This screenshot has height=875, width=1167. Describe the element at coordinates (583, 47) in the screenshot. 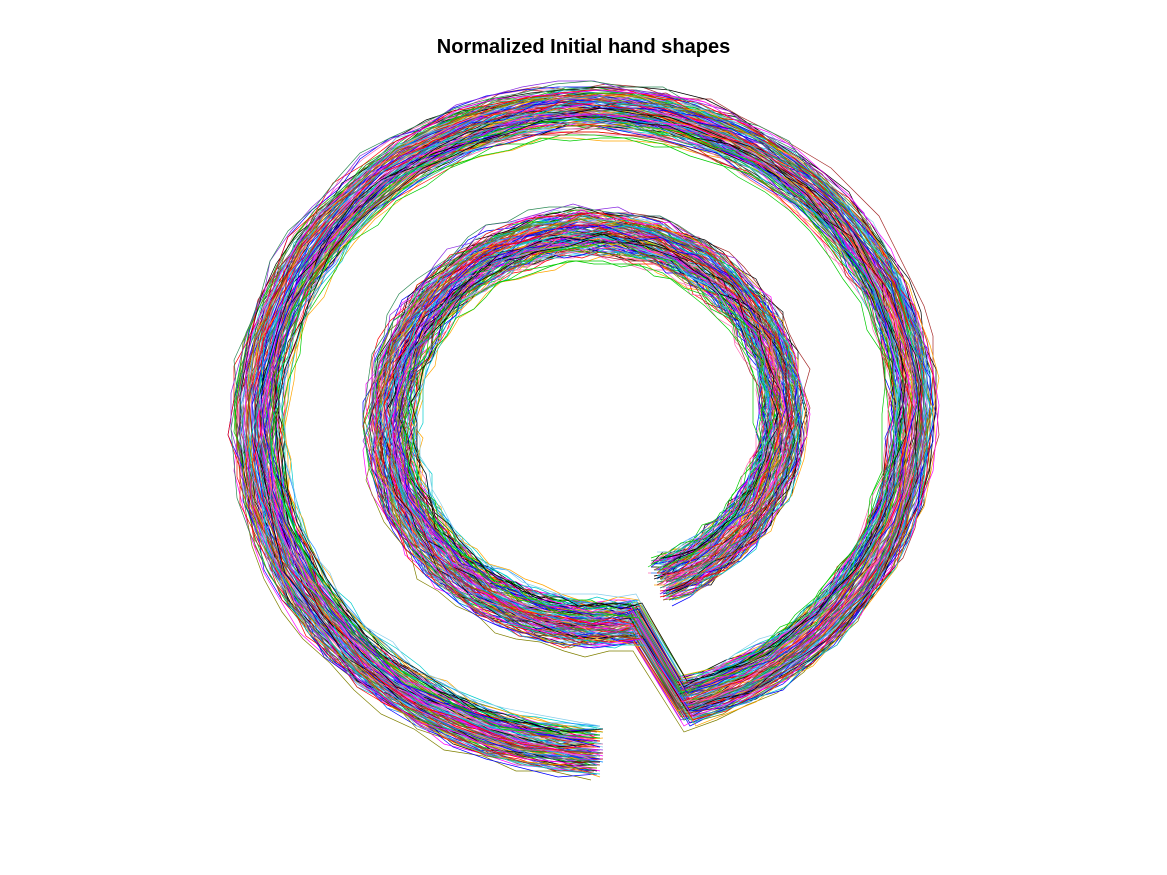

I see `chart-title: Normalized Initial hand shapes` at that location.